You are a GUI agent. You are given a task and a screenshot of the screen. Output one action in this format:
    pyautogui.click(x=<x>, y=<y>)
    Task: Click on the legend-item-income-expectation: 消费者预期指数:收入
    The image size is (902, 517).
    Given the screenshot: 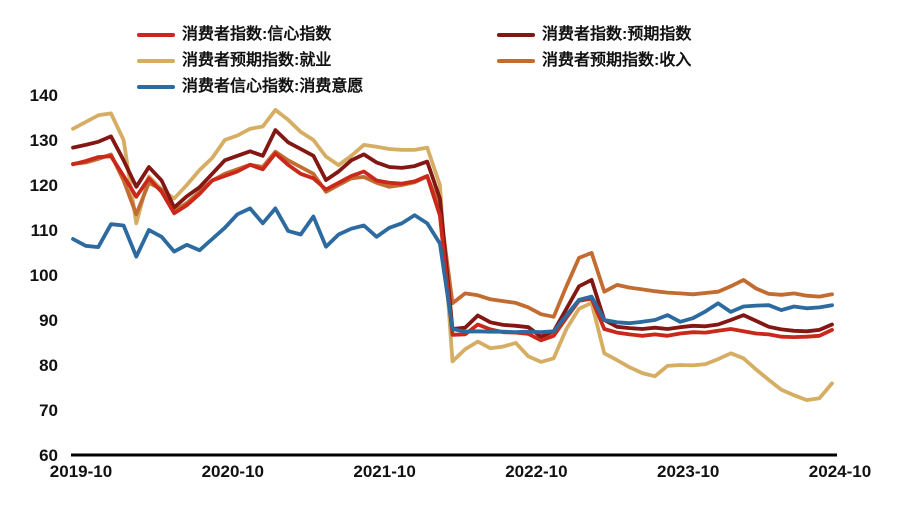 What is the action you would take?
    pyautogui.click(x=594, y=61)
    